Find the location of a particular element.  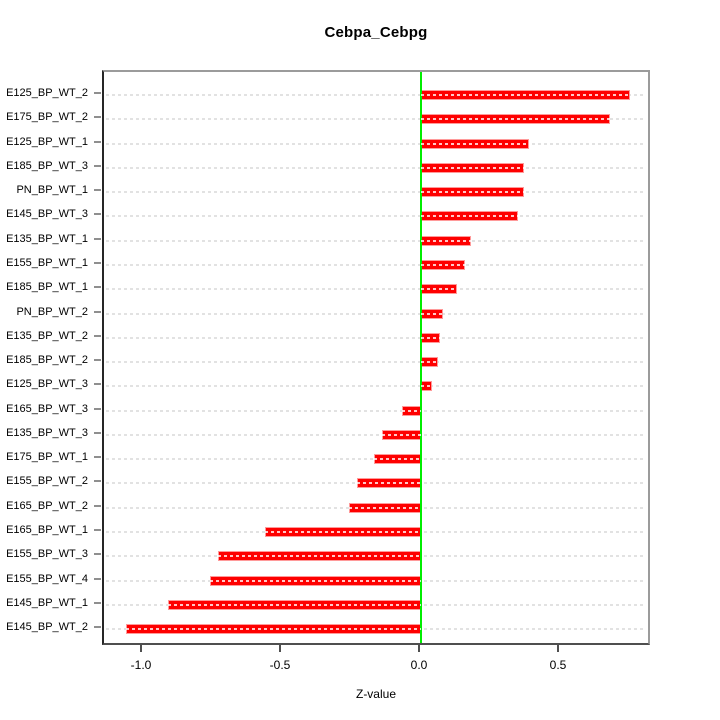

category-label: E135_BP_WT_3 is located at coordinates (47, 432).